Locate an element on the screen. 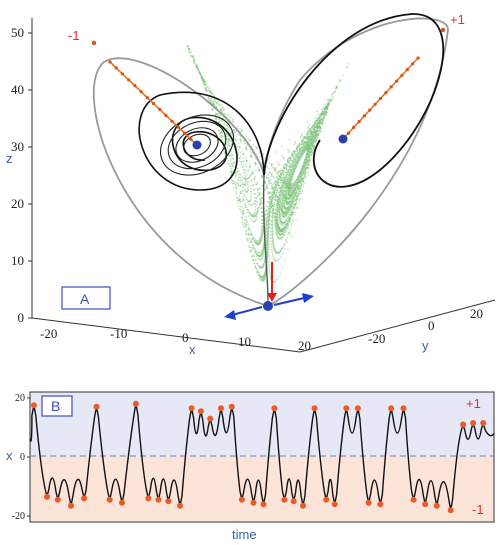 The width and height of the screenshot is (498, 545). y-tick-label: -20 is located at coordinates (376, 338).